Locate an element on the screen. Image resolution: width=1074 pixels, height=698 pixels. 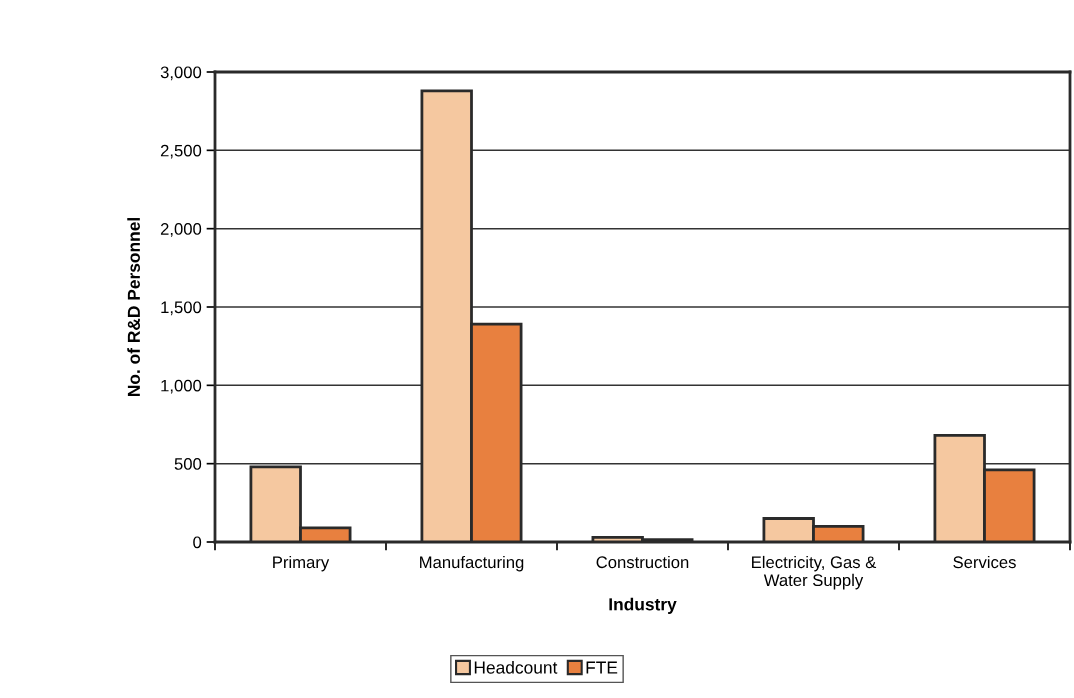
legend-label: FTE is located at coordinates (602, 667).